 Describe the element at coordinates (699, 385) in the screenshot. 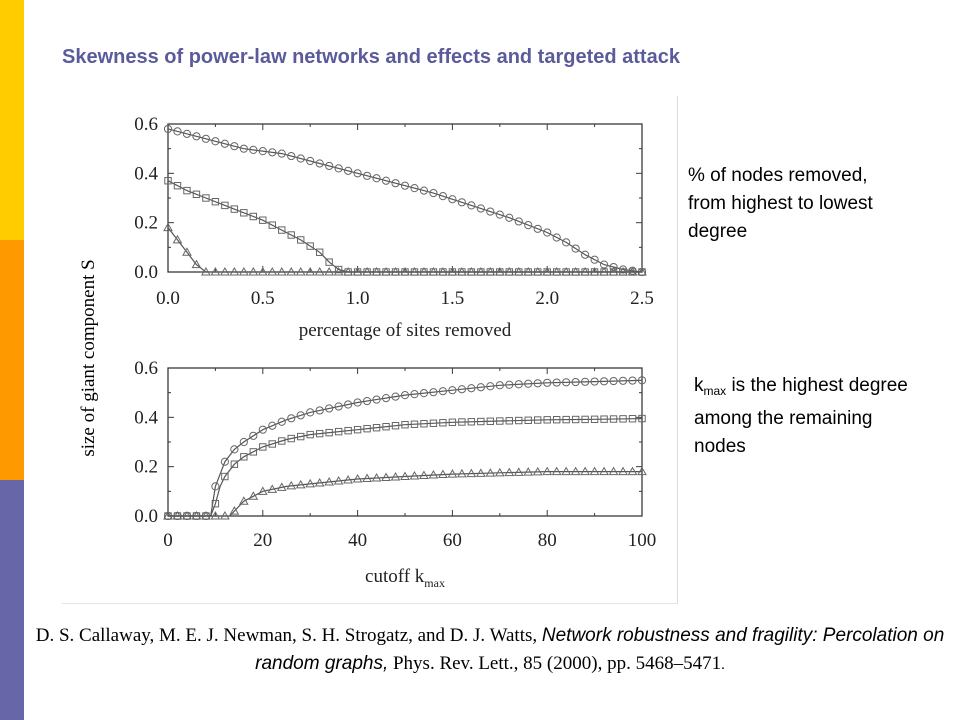

I see `kmax-symbol: k` at that location.